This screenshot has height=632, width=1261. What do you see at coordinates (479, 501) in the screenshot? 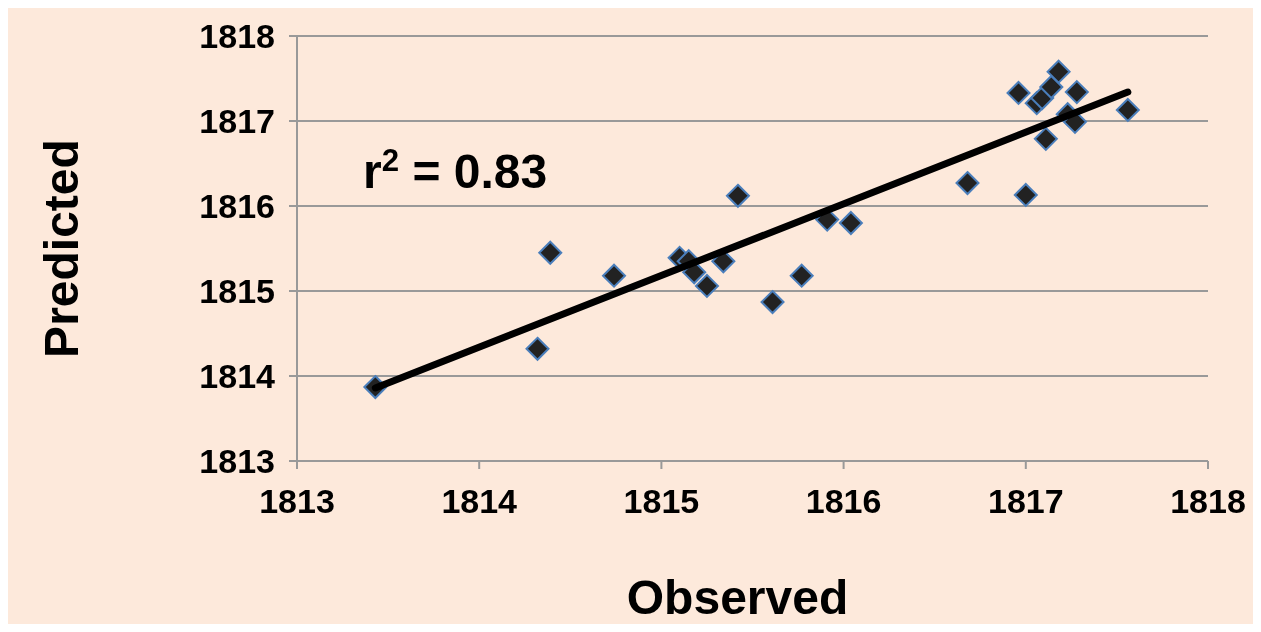
I see `x-tick-label: 1814` at bounding box center [479, 501].